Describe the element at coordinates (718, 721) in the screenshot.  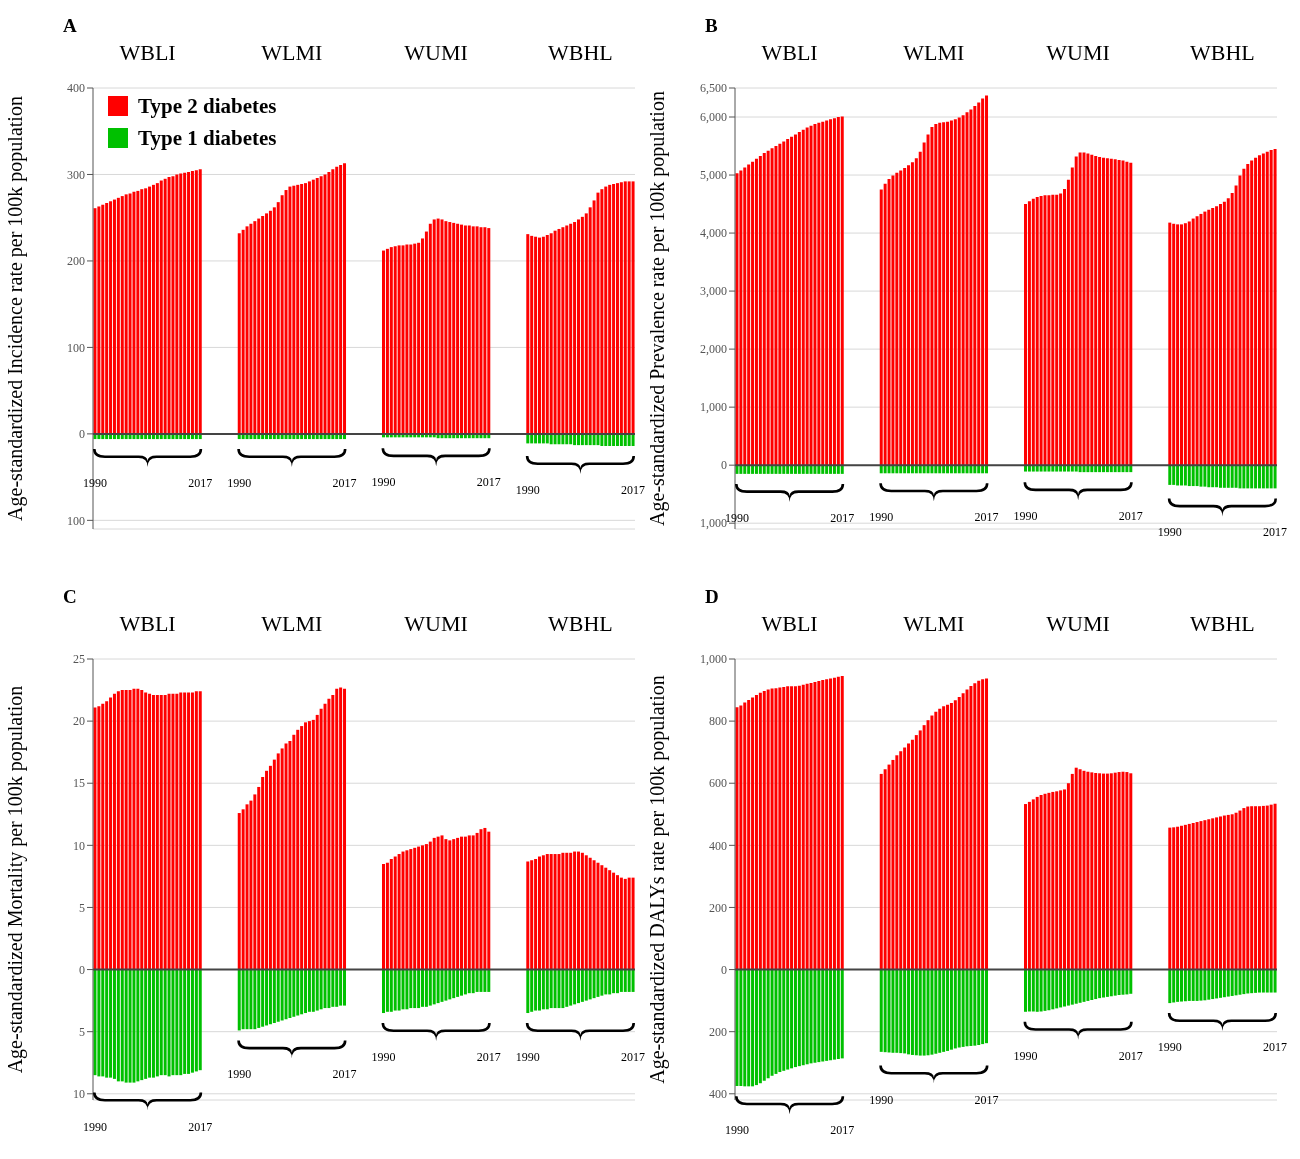
I see `y-tick-label: 800` at that location.